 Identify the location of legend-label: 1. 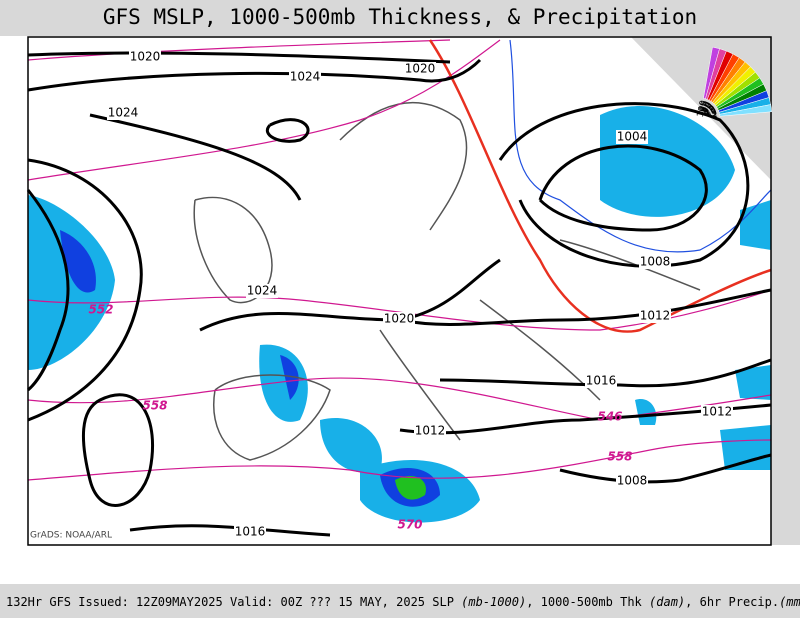
(715, 116).